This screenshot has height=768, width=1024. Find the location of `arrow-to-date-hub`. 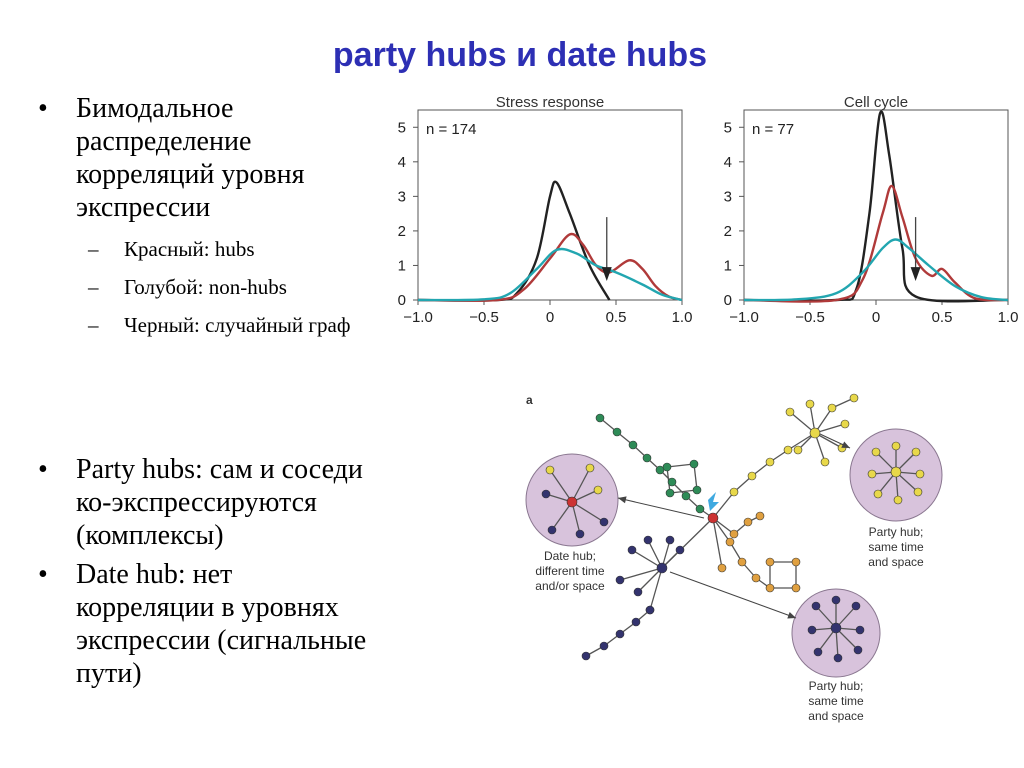

arrow-to-date-hub is located at coordinates (661, 508).